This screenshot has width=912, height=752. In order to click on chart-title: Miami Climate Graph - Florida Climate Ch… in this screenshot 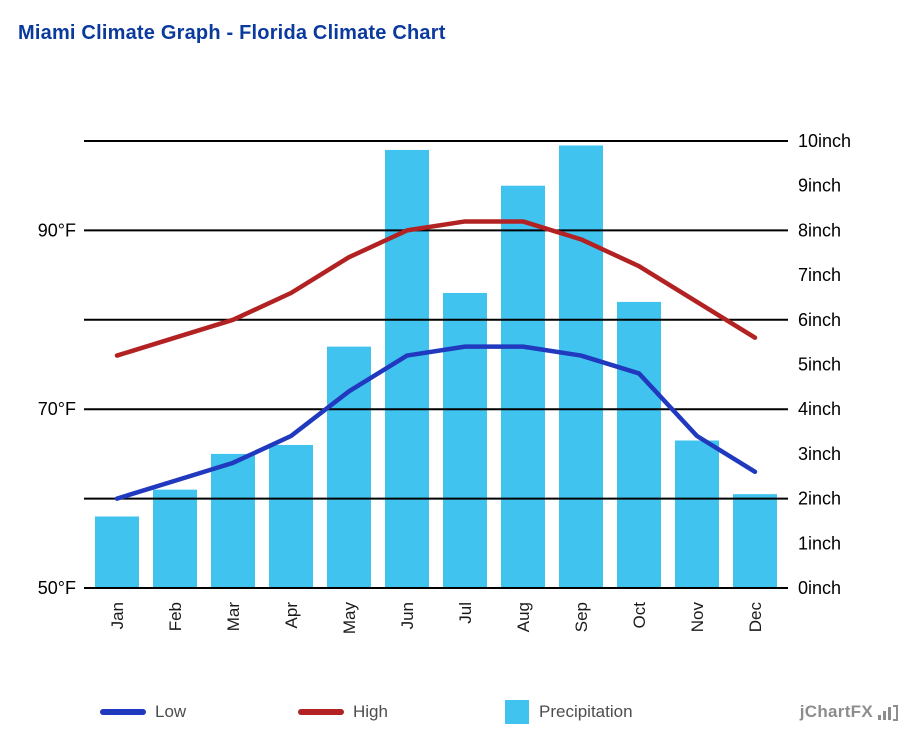, I will do `click(232, 33)`.